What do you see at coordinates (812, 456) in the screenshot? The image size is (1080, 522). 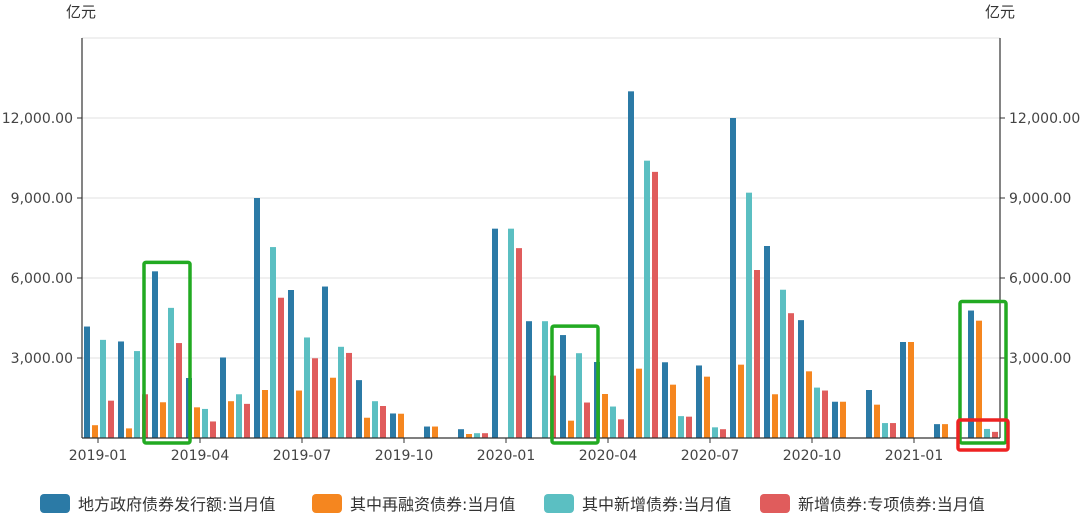 I see `x-tick-label: 2020-10` at bounding box center [812, 456].